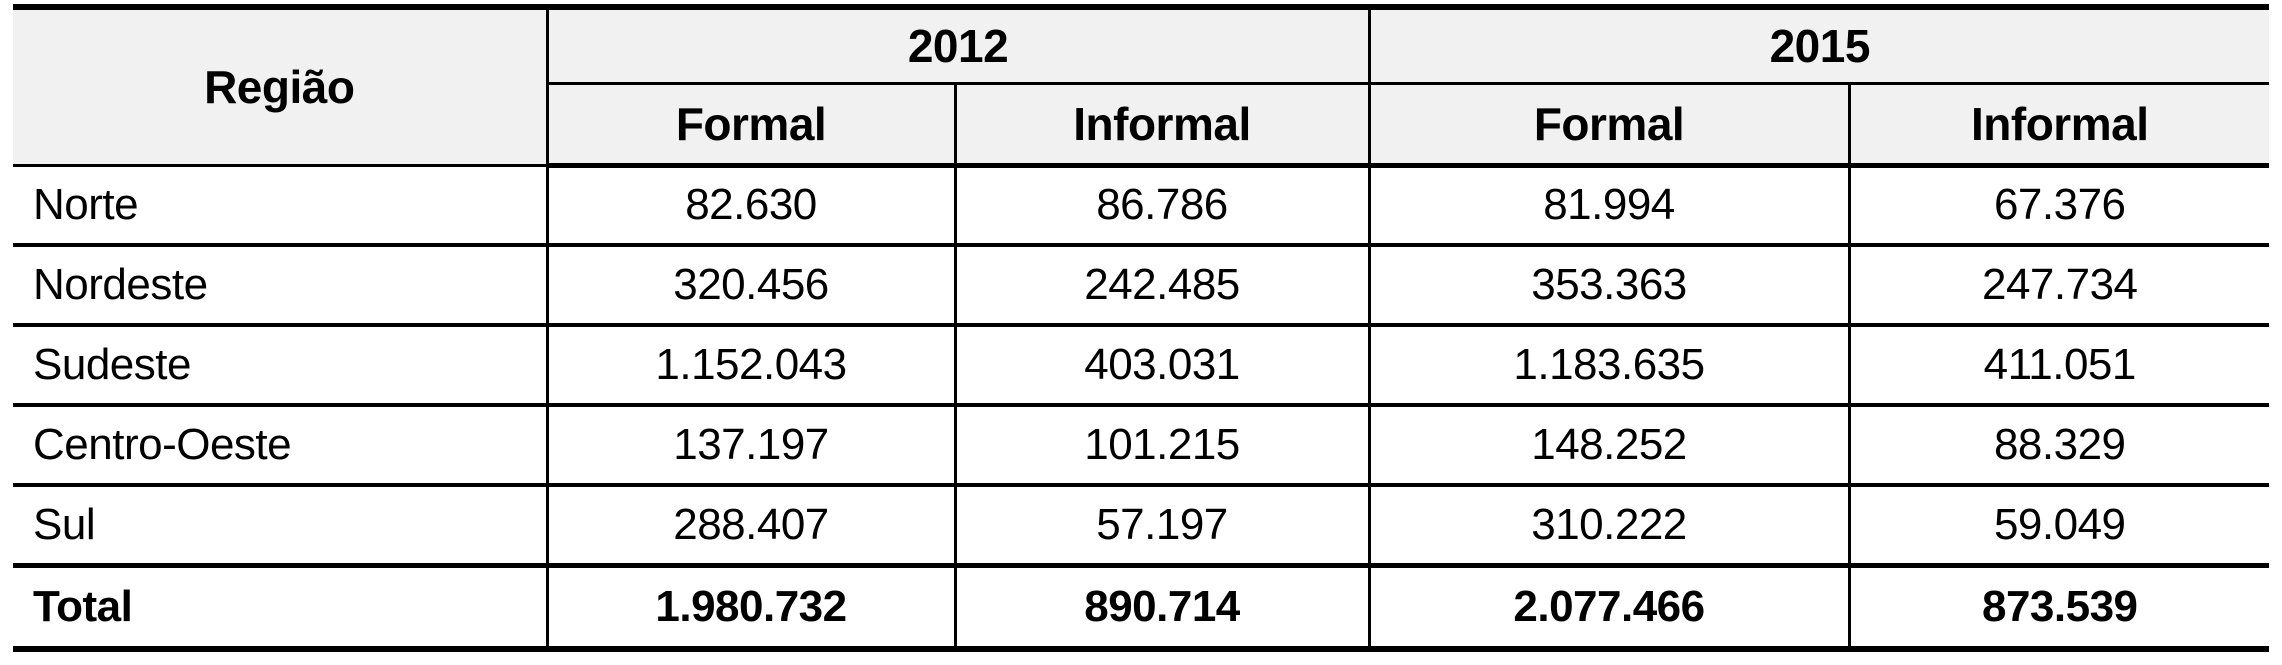 The height and width of the screenshot is (665, 2282). What do you see at coordinates (958, 46) in the screenshot?
I see `column-group-2012: 2012` at bounding box center [958, 46].